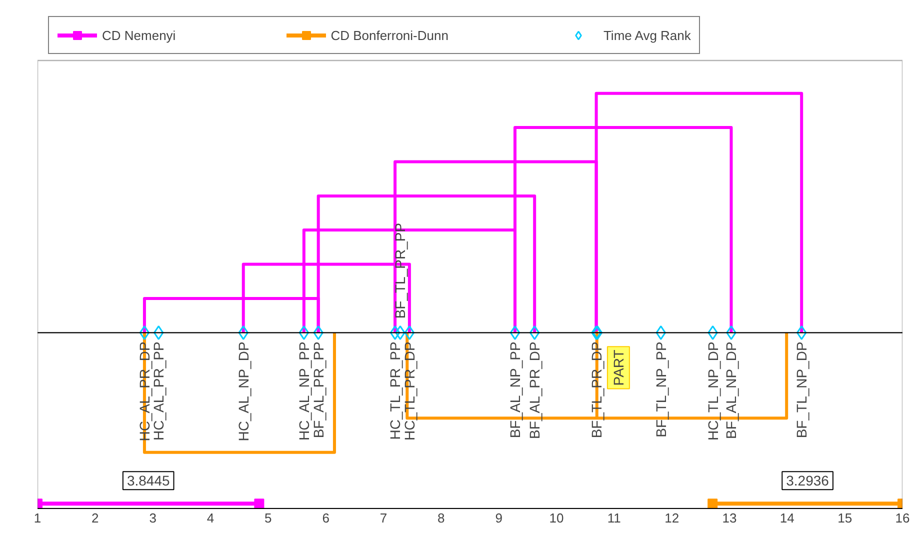 This screenshot has width=911, height=556. I want to click on x-tick-label: 2, so click(95, 518).